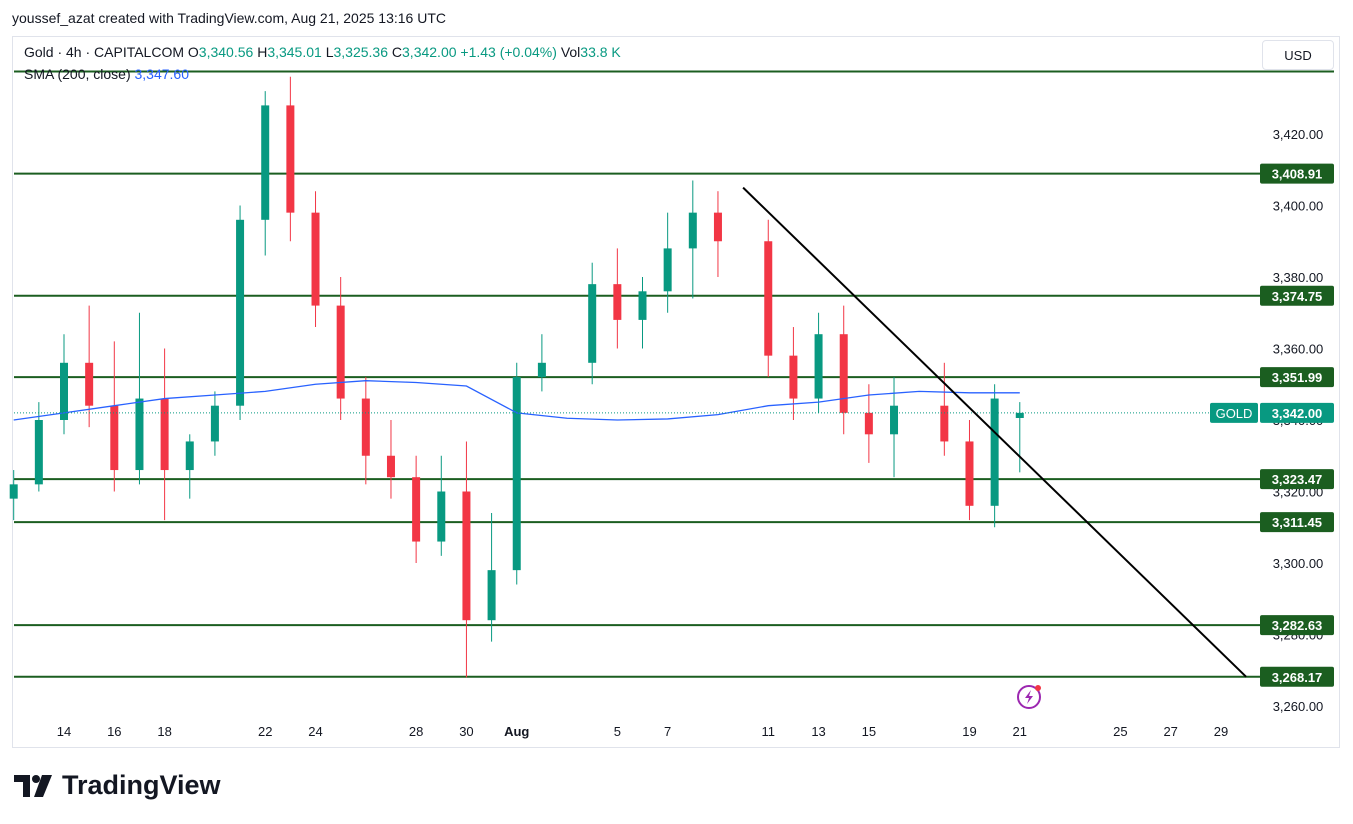  I want to click on high-label: H, so click(262, 52).